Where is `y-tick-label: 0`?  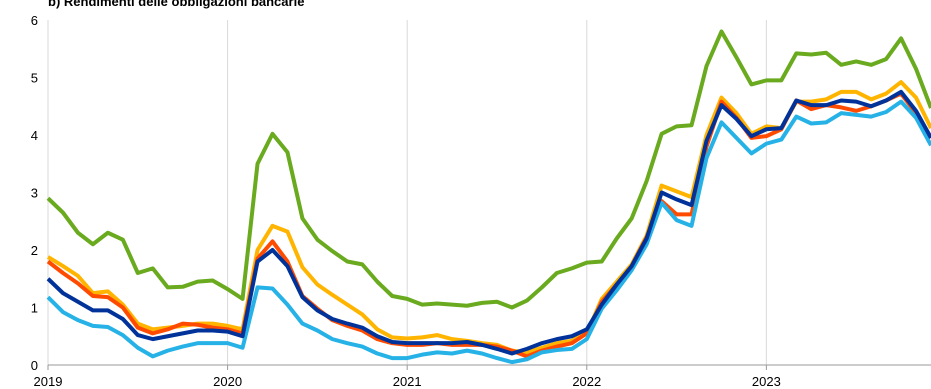 y-tick-label: 0 is located at coordinates (34, 365).